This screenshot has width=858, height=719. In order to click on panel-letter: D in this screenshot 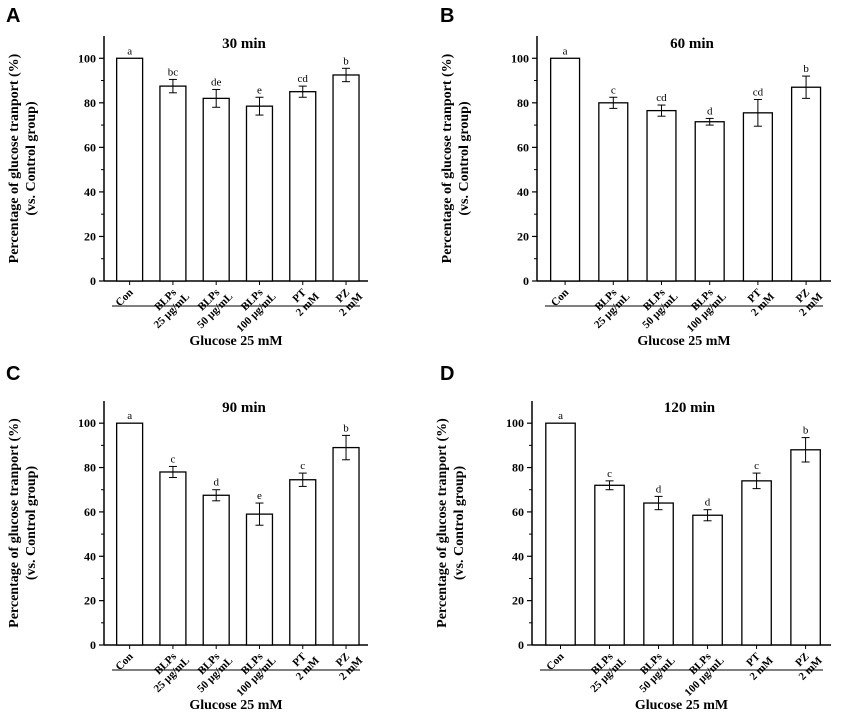, I will do `click(447, 374)`.